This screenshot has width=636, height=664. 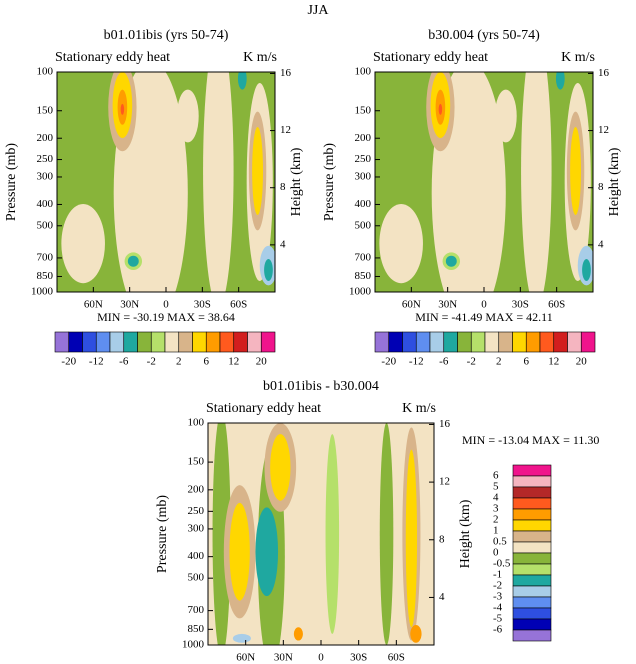 What do you see at coordinates (207, 362) in the screenshot?
I see `colorbar-label: 6` at bounding box center [207, 362].